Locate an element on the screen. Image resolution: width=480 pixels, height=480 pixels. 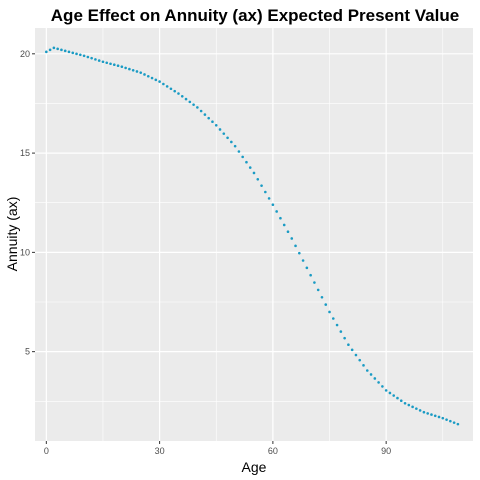
y-tick-label: 5 is located at coordinates (27, 352).